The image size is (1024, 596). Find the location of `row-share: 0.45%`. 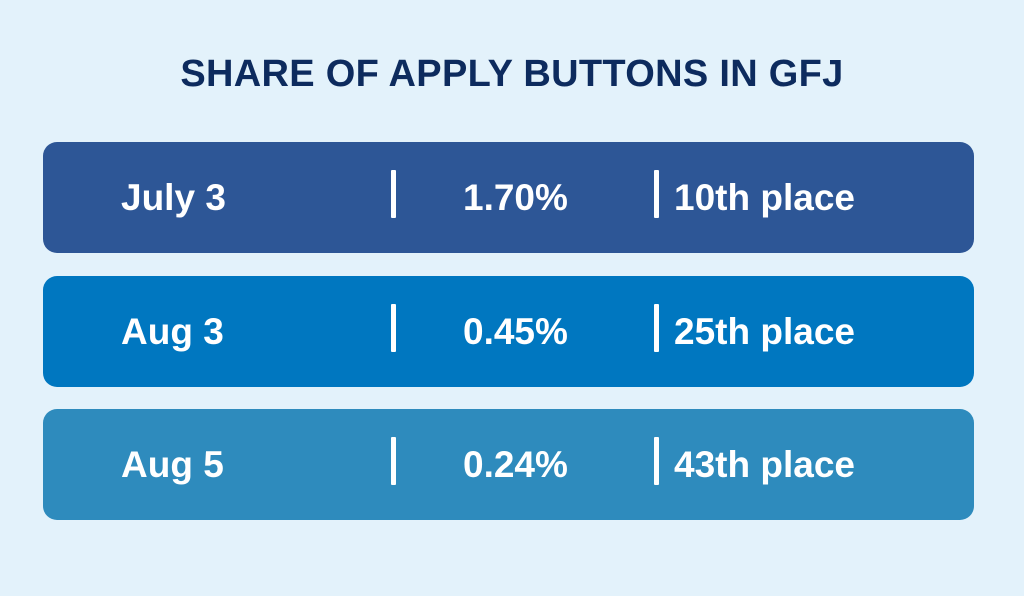

row-share: 0.45% is located at coordinates (515, 331).